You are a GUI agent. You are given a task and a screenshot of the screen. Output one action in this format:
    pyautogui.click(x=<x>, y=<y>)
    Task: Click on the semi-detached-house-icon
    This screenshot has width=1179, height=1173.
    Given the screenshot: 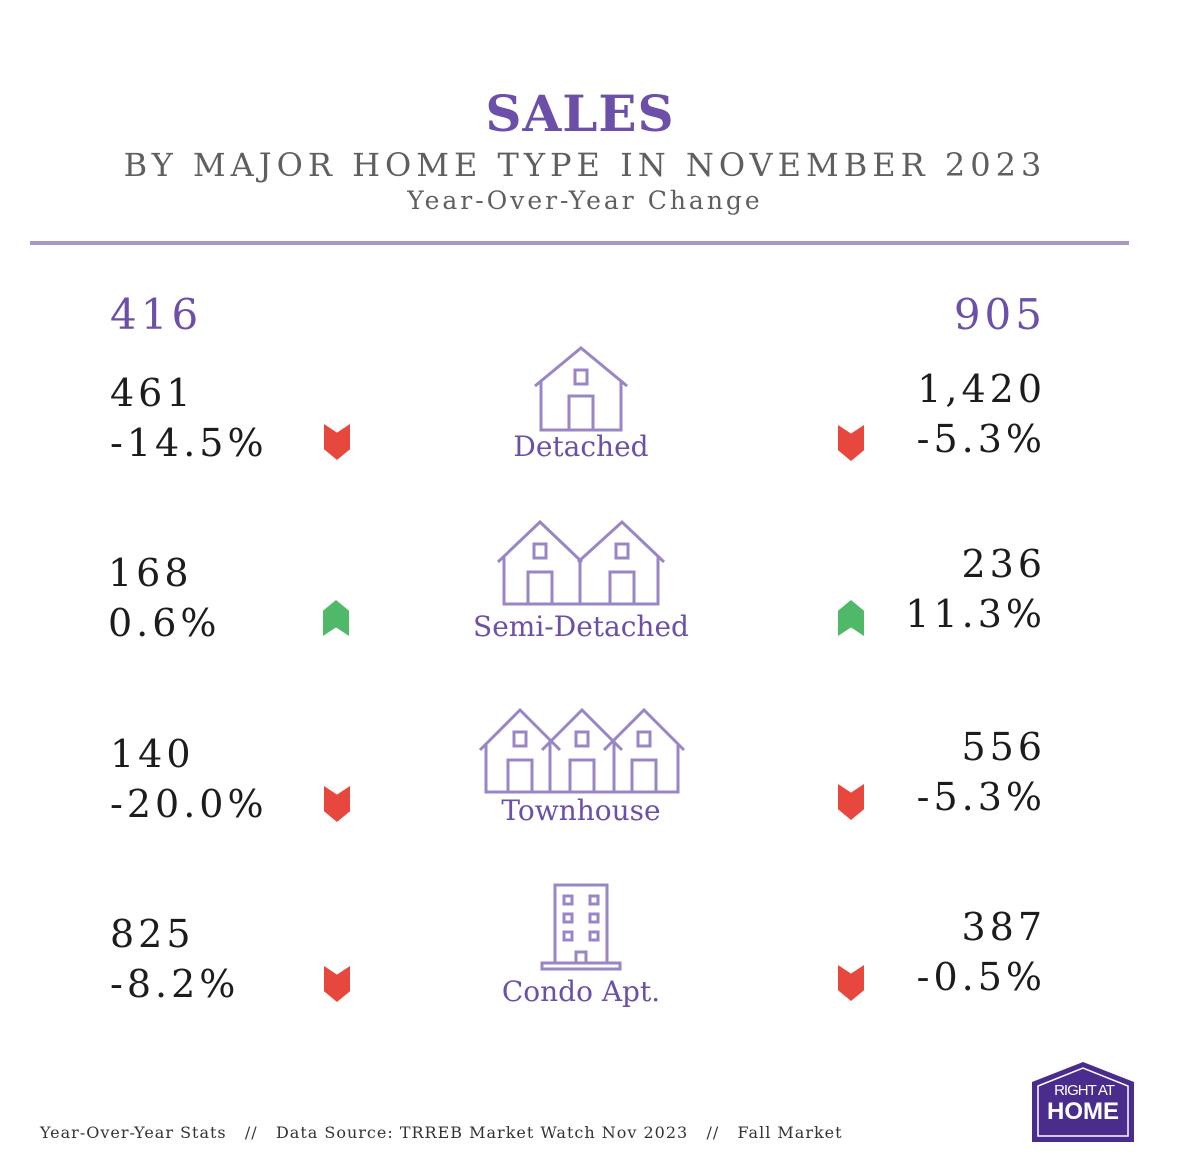 What is the action you would take?
    pyautogui.click(x=580, y=563)
    